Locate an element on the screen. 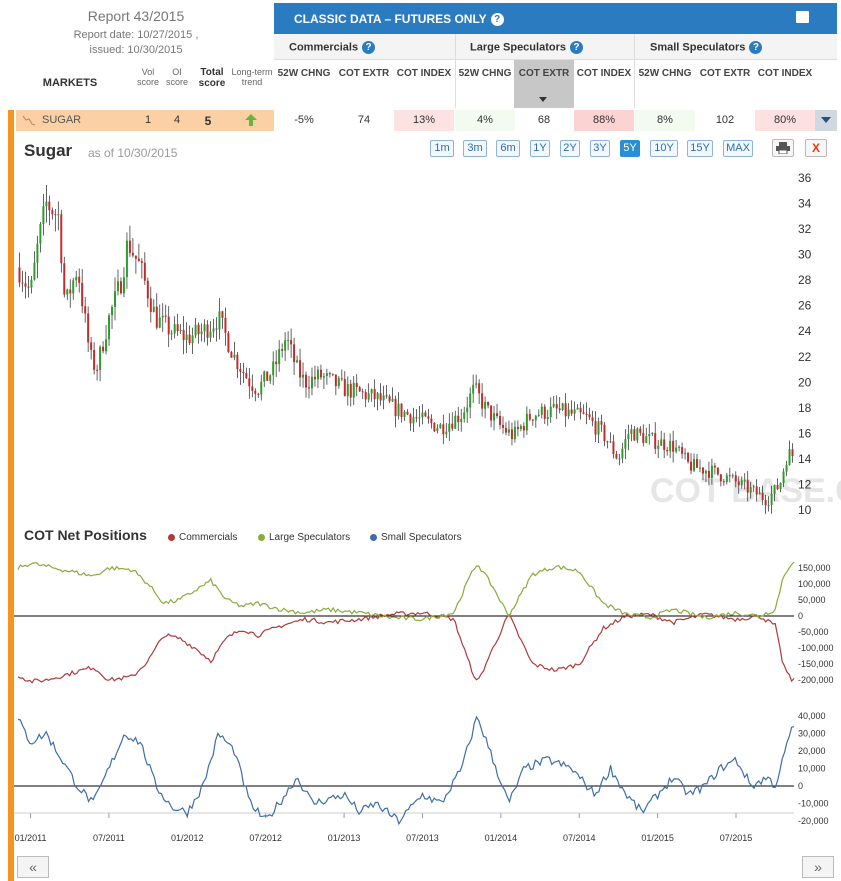 The image size is (841, 881). sugar-chart-icon is located at coordinates (29, 120).